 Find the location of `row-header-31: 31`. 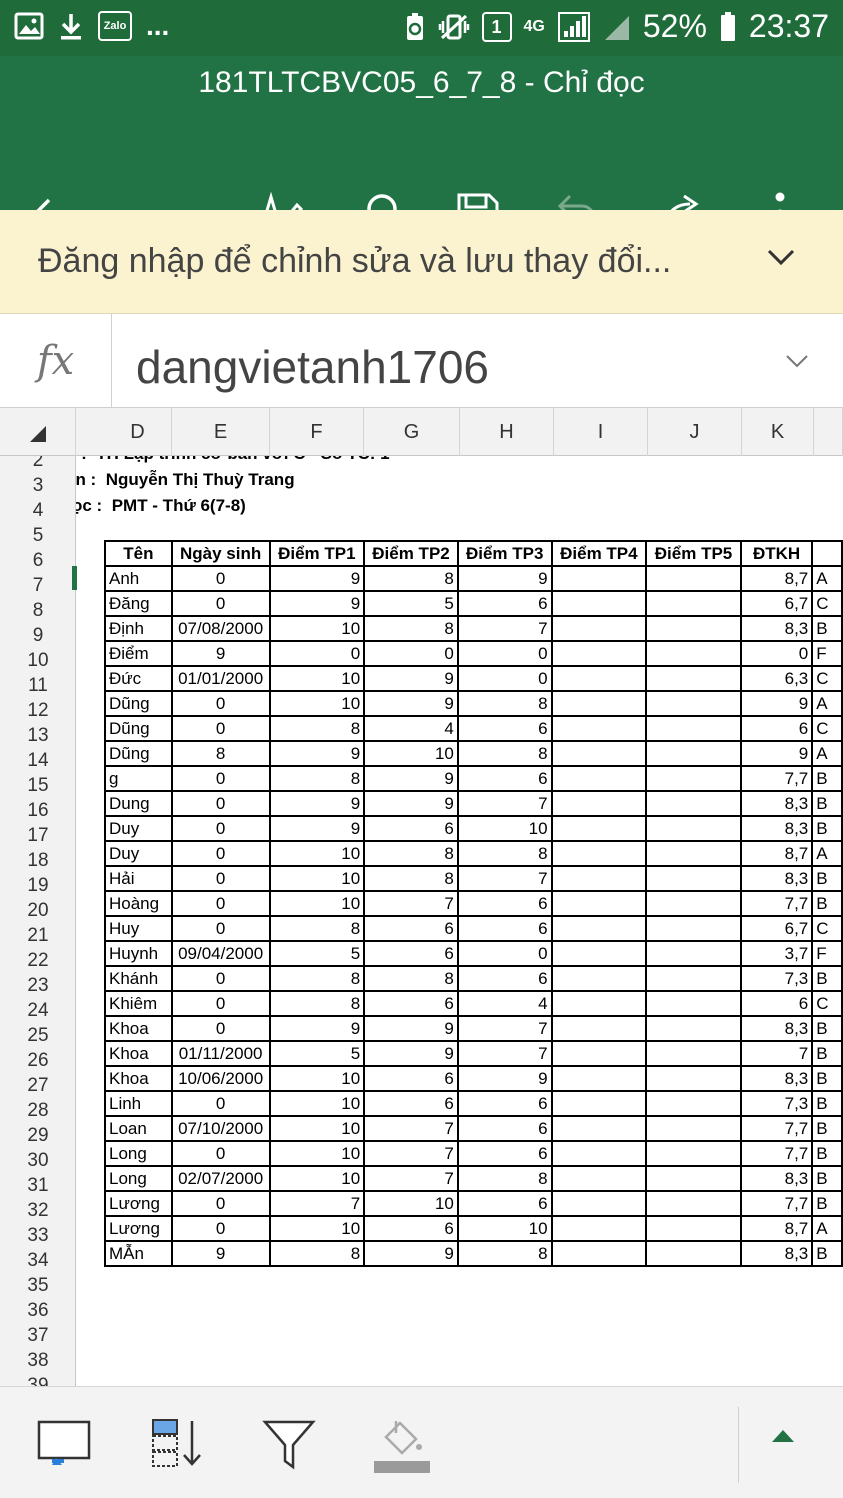

row-header-31: 31 is located at coordinates (38, 1185).